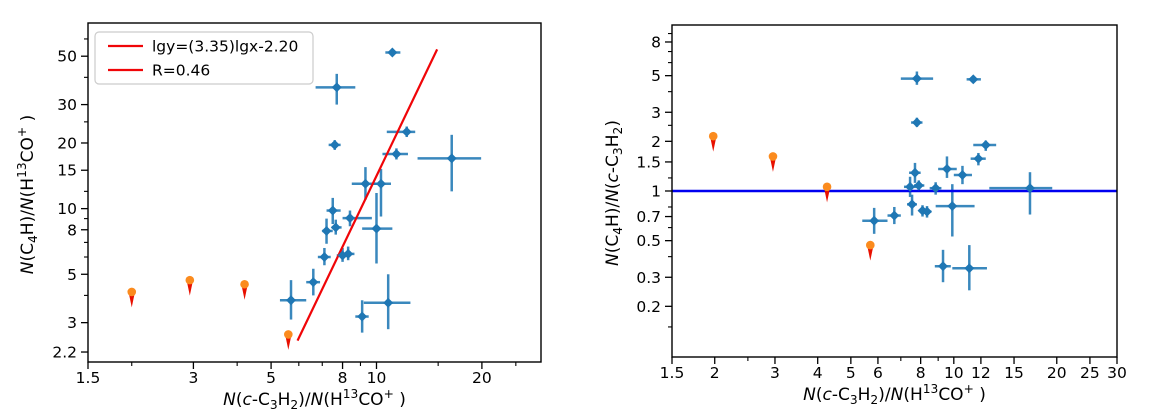 The height and width of the screenshot is (411, 1162). What do you see at coordinates (648, 241) in the screenshot?
I see `y-tick-label: 0.5` at bounding box center [648, 241].